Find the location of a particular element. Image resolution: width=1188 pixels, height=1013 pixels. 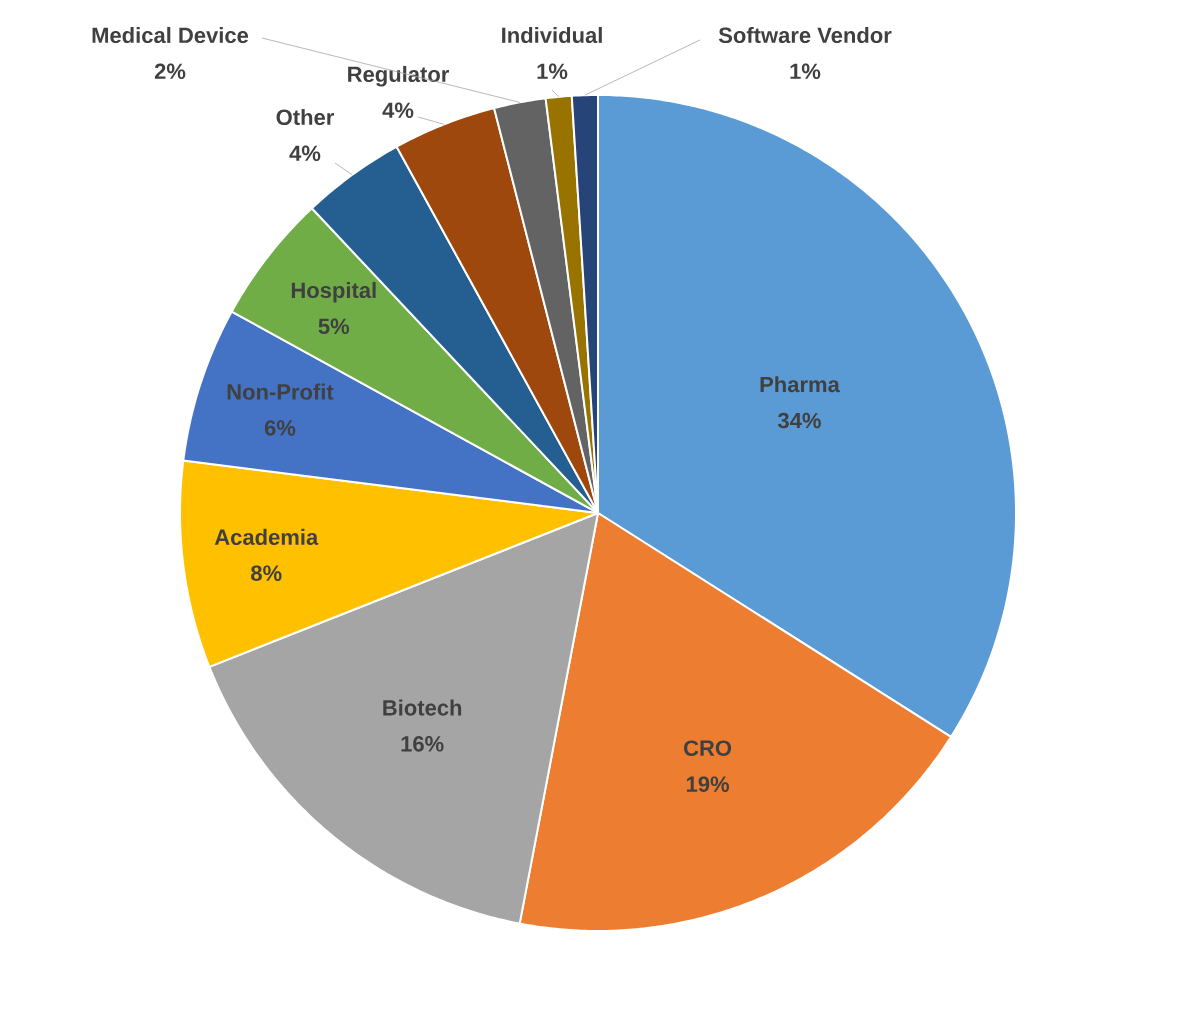

slice-label: Non-Profit is located at coordinates (280, 391).